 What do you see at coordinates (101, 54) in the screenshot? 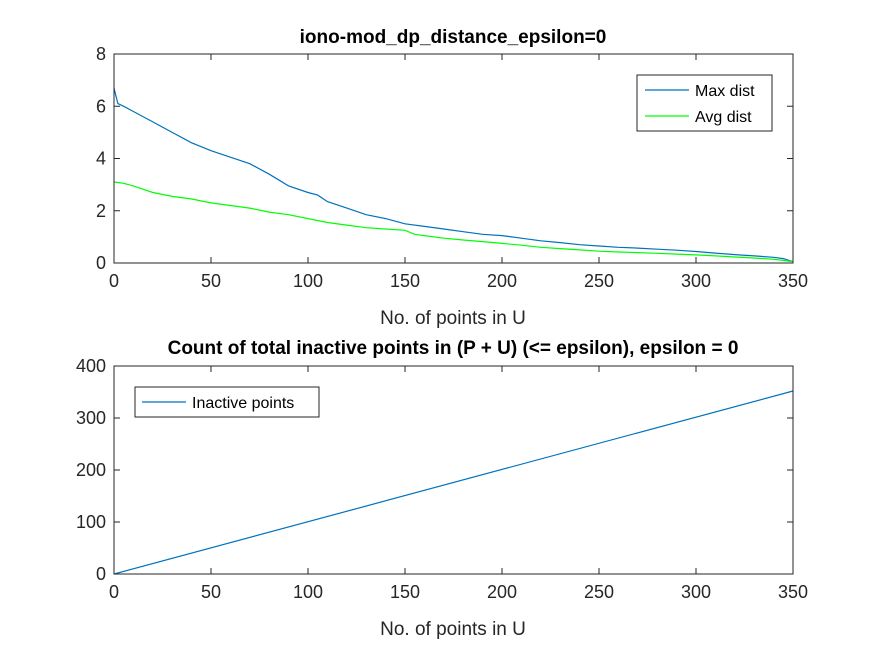
I see `y-tick-label: 8` at bounding box center [101, 54].